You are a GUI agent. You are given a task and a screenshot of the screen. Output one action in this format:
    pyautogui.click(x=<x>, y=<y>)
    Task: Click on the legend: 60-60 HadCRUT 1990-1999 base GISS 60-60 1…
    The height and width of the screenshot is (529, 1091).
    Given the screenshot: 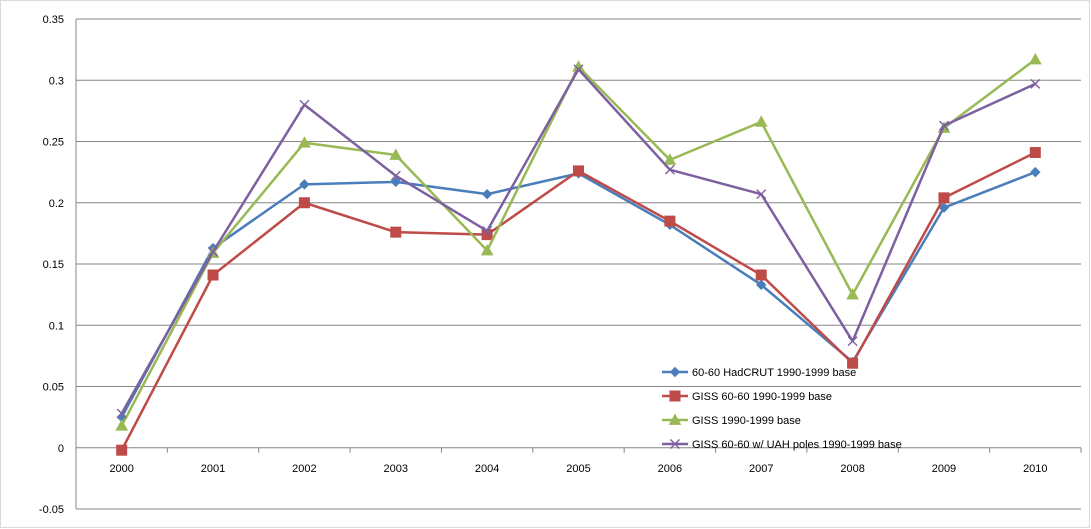 What is the action you would take?
    pyautogui.click(x=782, y=408)
    